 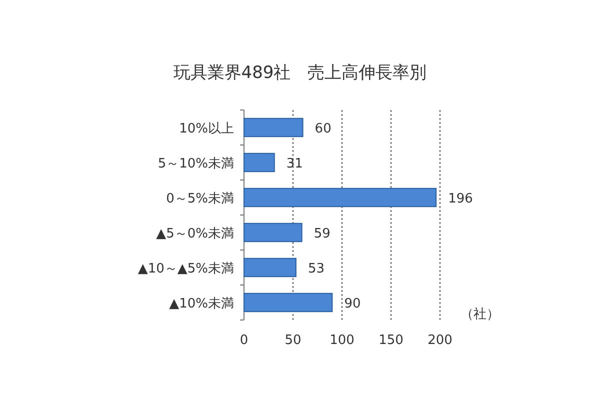 What do you see at coordinates (186, 269) in the screenshot?
I see `y-tick-label: ▲10～▲5%未満` at bounding box center [186, 269].